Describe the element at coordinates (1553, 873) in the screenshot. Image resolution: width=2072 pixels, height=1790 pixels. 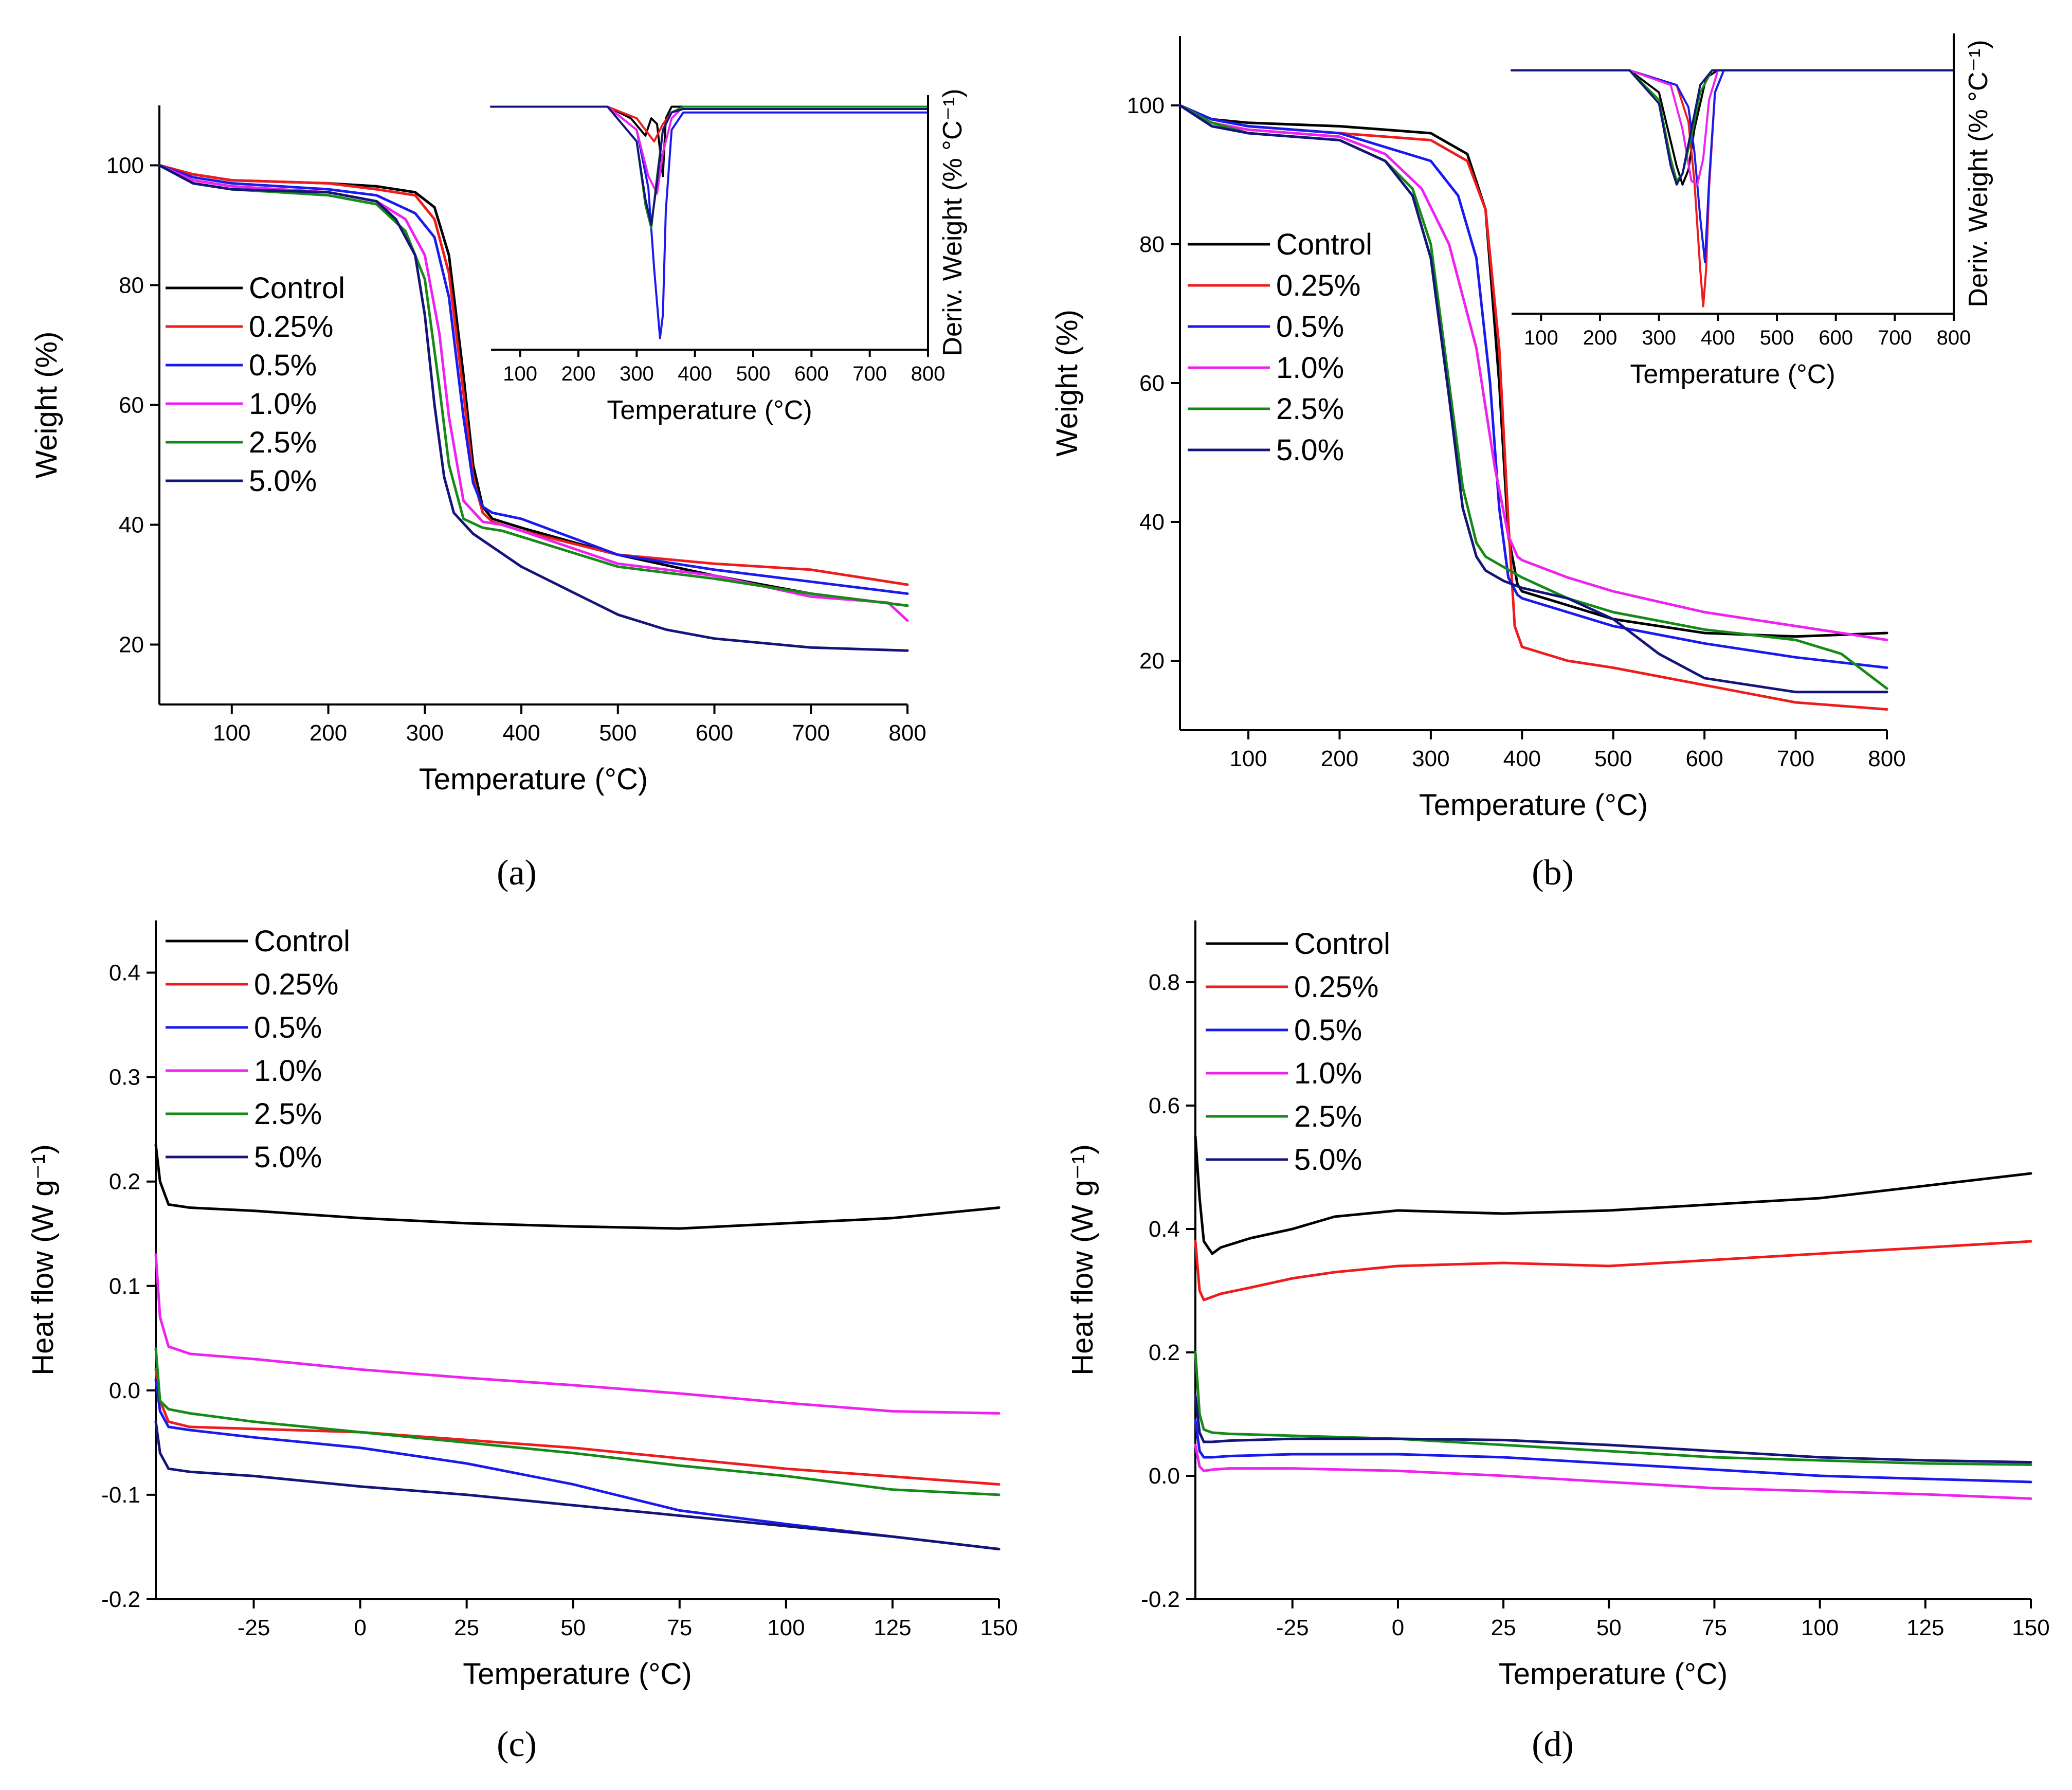
I see `panel-label: (b)` at that location.